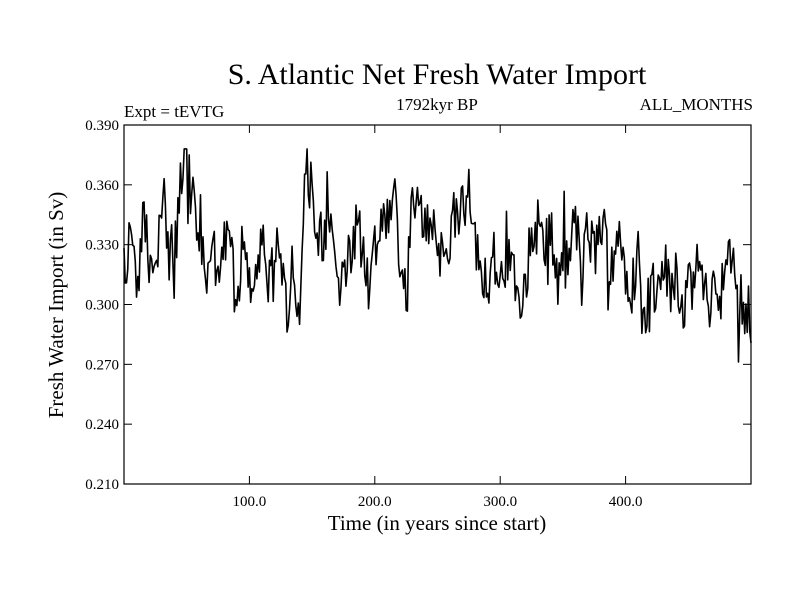 The height and width of the screenshot is (600, 800). What do you see at coordinates (102, 485) in the screenshot?
I see `y-tick-label: 0.210` at bounding box center [102, 485].